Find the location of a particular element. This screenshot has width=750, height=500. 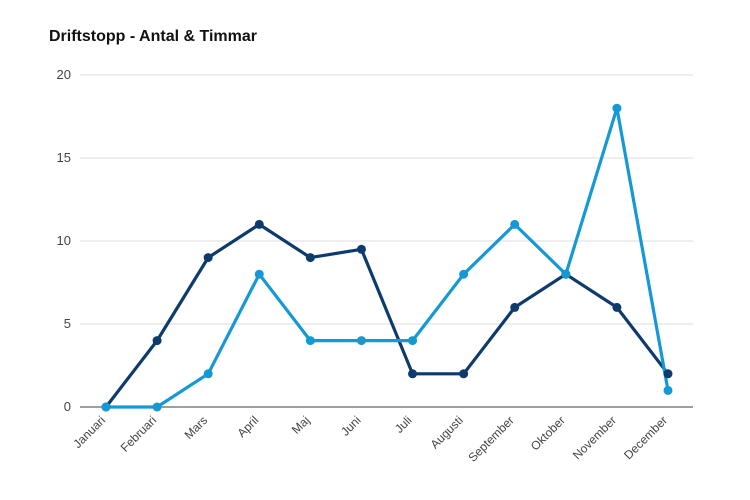

x-tick-label: December is located at coordinates (645, 437).